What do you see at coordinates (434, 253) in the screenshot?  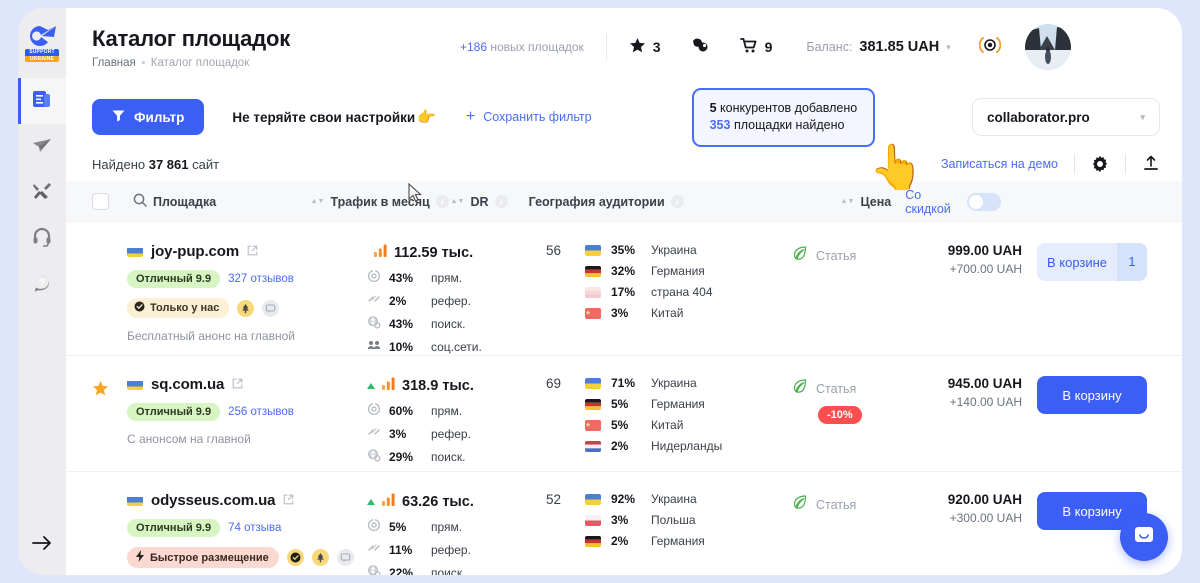 I see `traffic-value: 112.59 тыс.` at bounding box center [434, 253].